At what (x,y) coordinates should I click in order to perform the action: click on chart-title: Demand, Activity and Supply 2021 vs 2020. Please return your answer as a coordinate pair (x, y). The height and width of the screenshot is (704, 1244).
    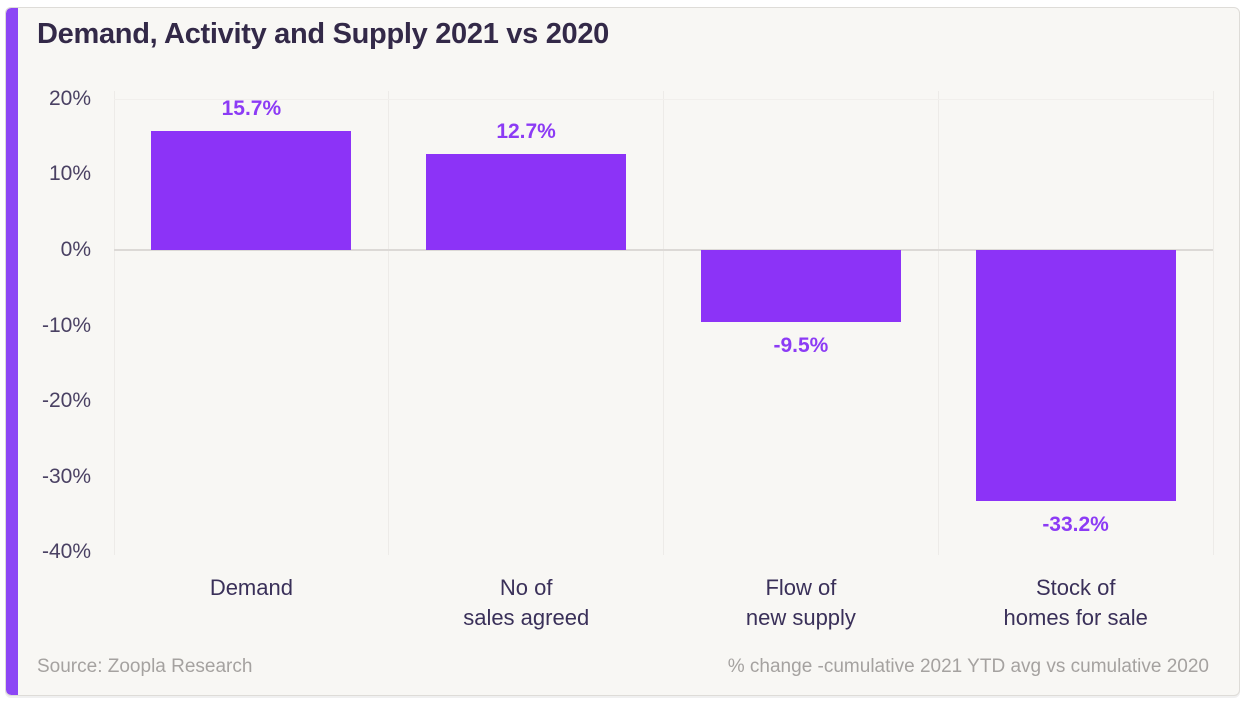
    Looking at the image, I should click on (323, 34).